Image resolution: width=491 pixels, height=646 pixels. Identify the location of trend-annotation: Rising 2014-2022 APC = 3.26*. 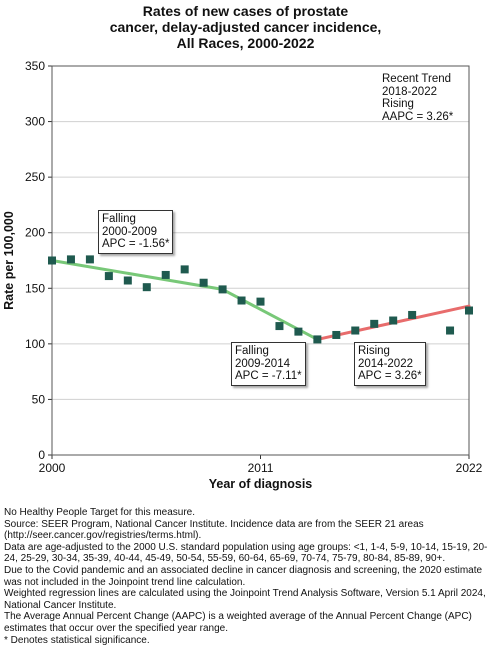
(390, 364).